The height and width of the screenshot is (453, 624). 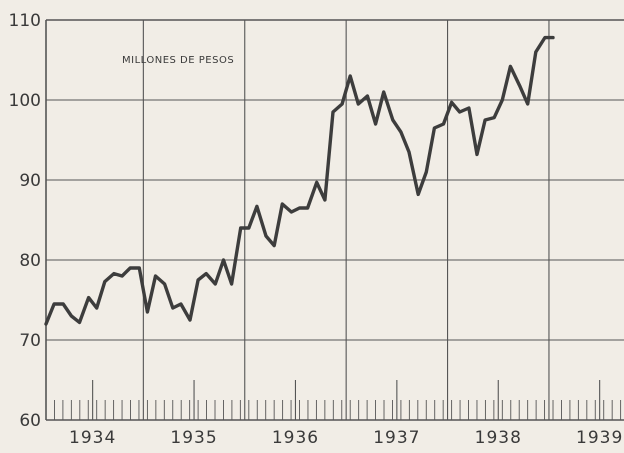 I want to click on xtick-label-1935: 1935, so click(x=193, y=438).